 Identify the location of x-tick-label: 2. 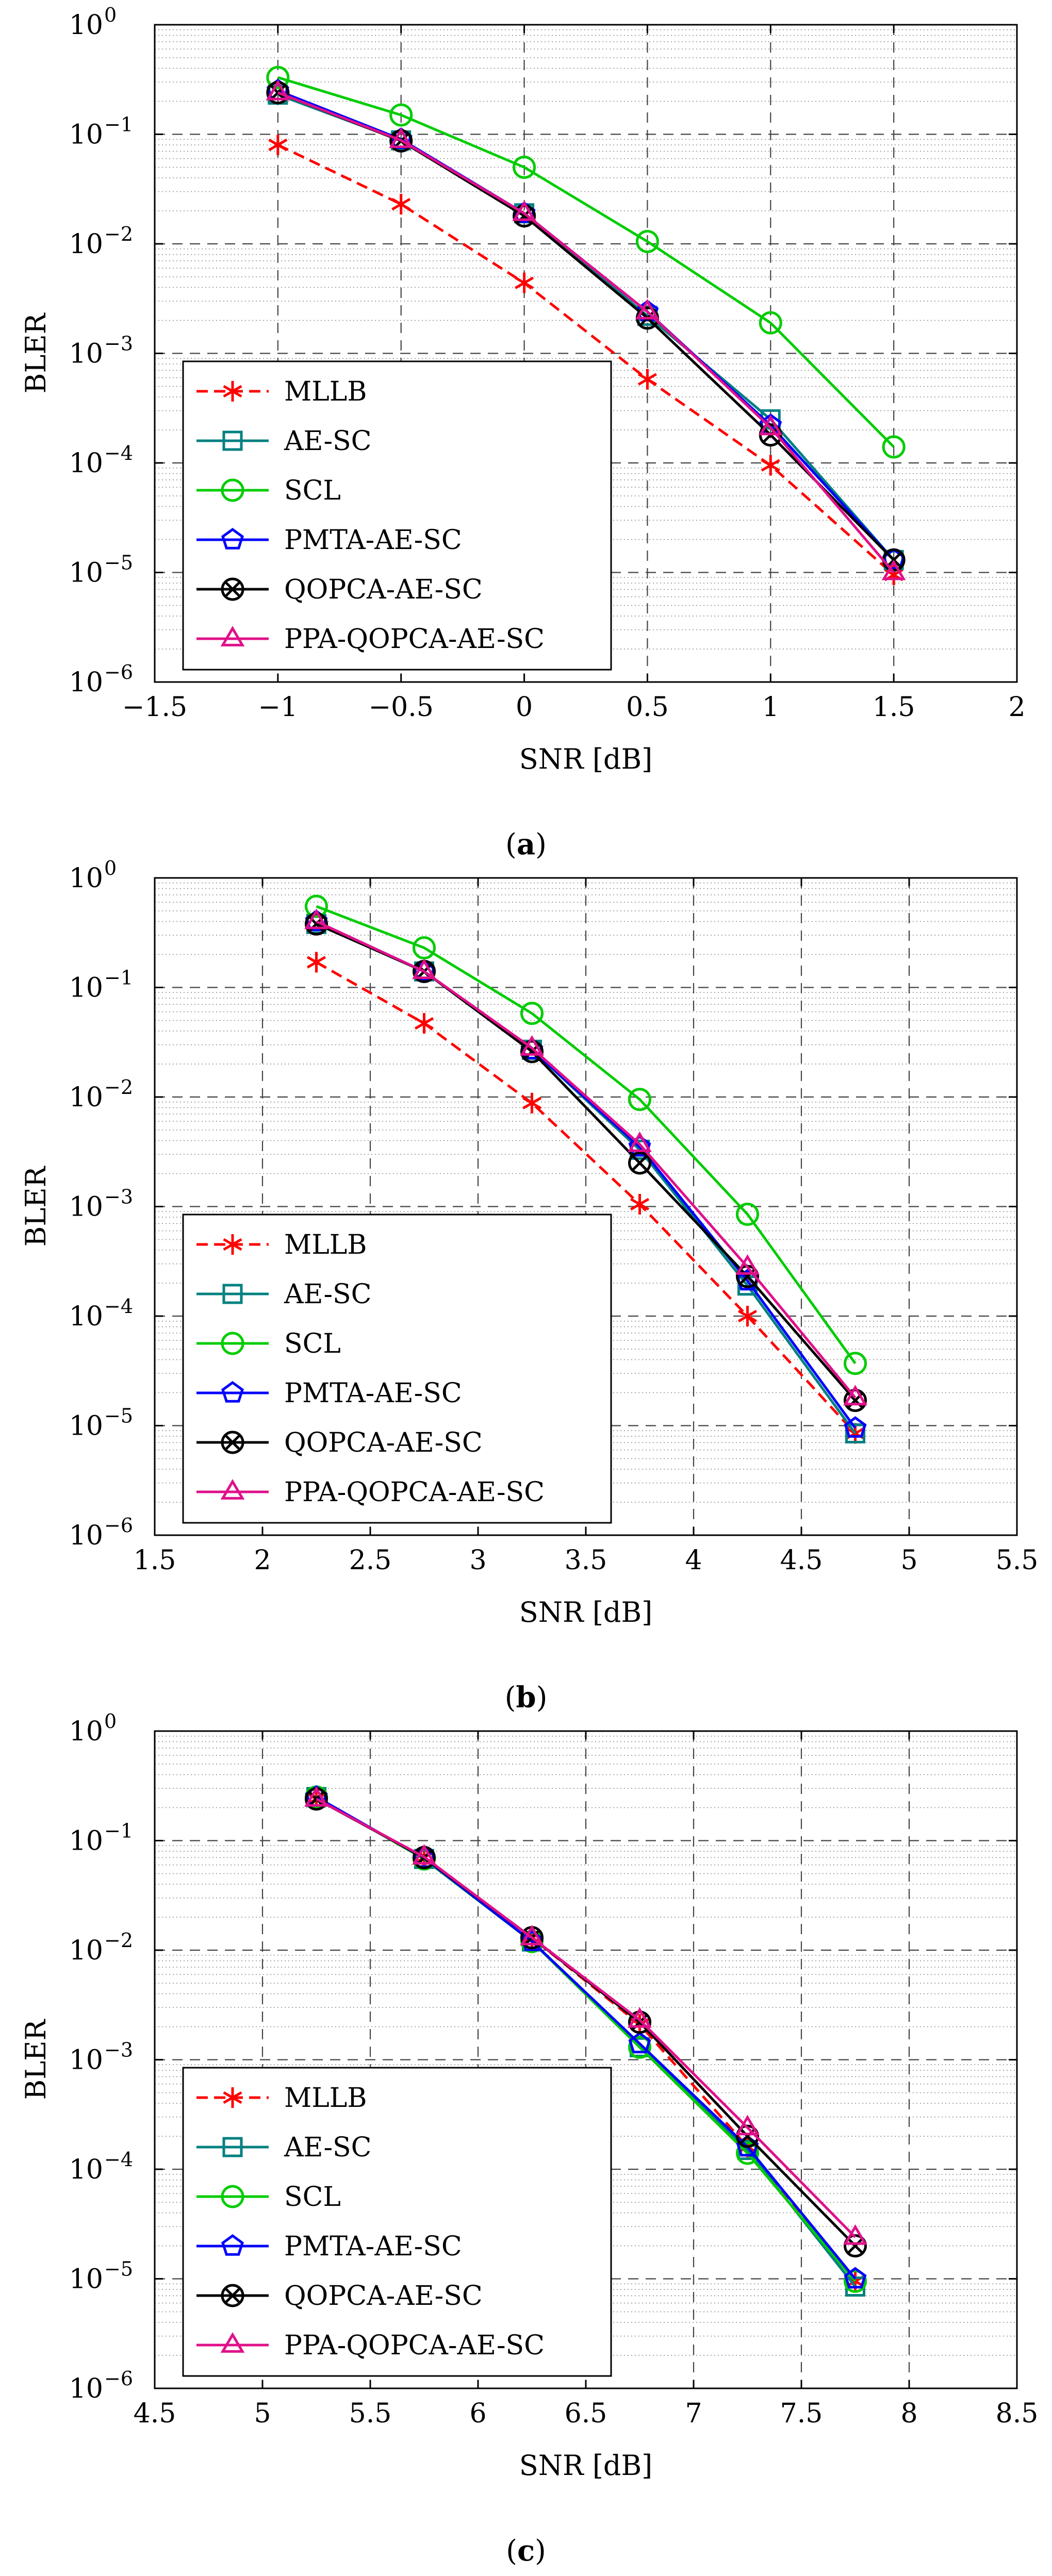
(1017, 708).